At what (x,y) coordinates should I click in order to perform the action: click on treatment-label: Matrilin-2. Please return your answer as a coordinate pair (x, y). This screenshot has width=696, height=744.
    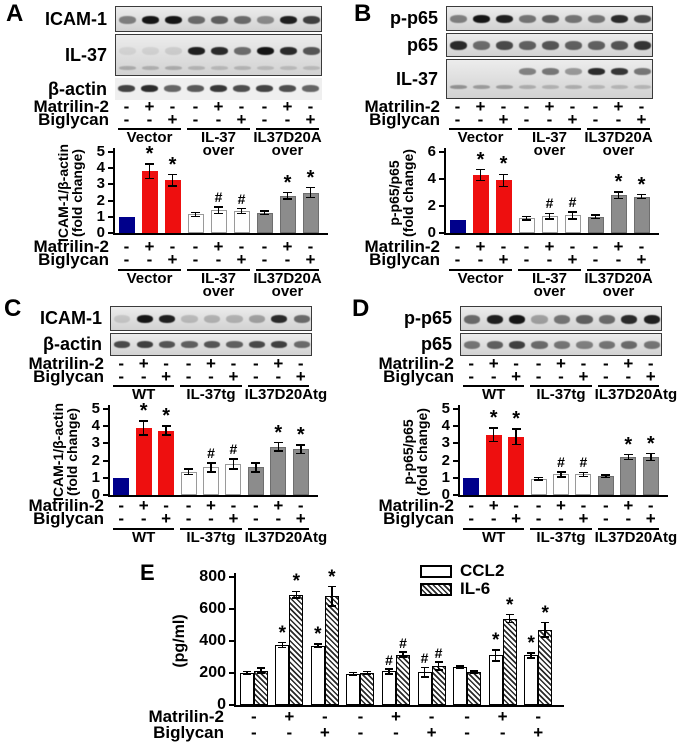
    Looking at the image, I should click on (186, 716).